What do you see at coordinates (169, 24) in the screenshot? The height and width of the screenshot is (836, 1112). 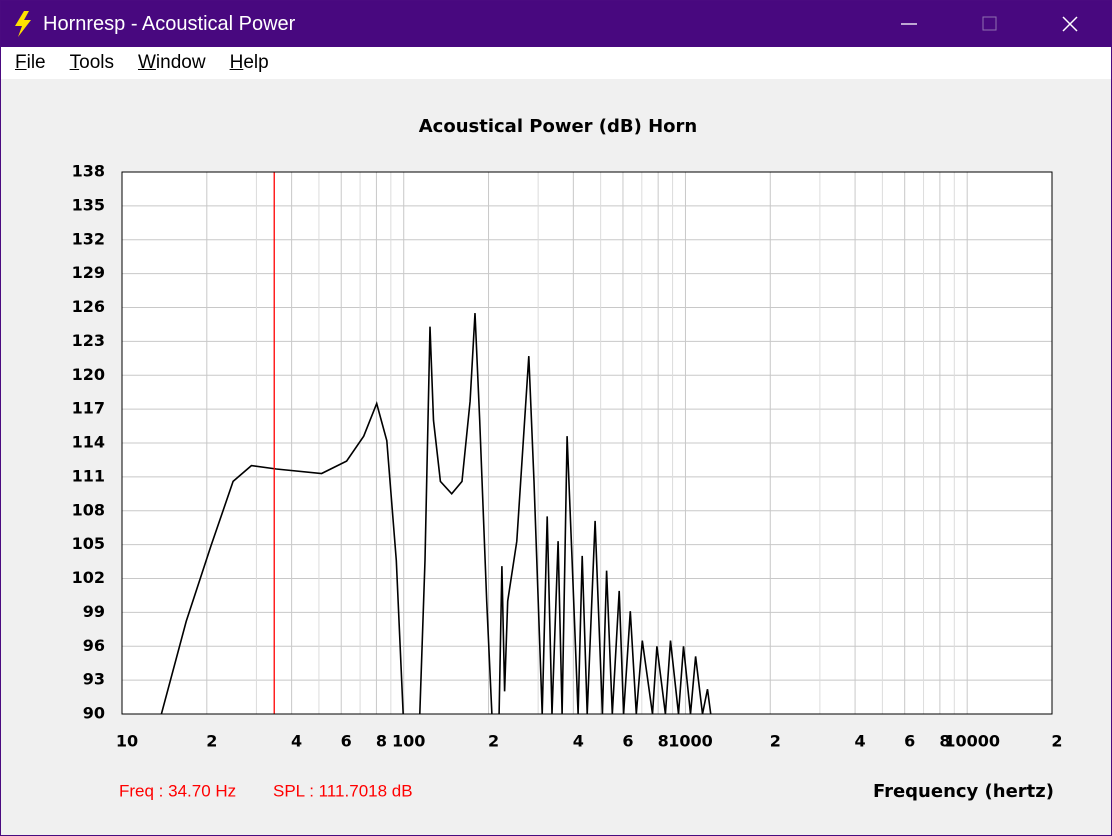 I see `window-title: Hornresp - Acoustical Power` at bounding box center [169, 24].